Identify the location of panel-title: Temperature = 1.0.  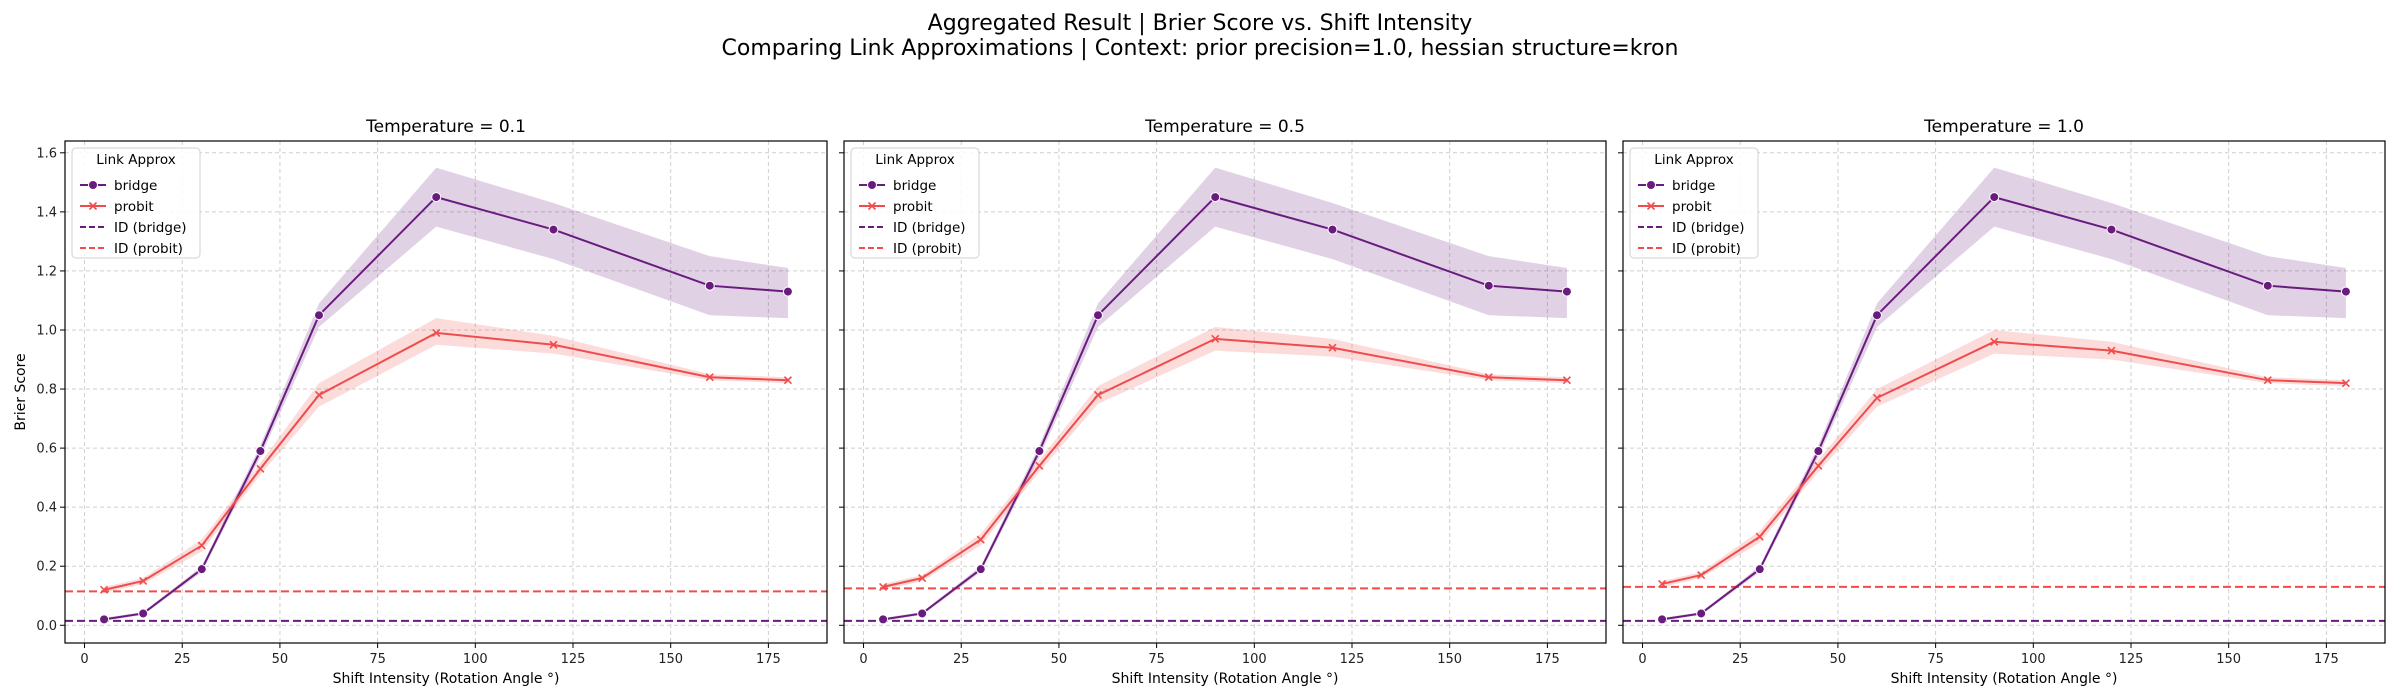
(2003, 127).